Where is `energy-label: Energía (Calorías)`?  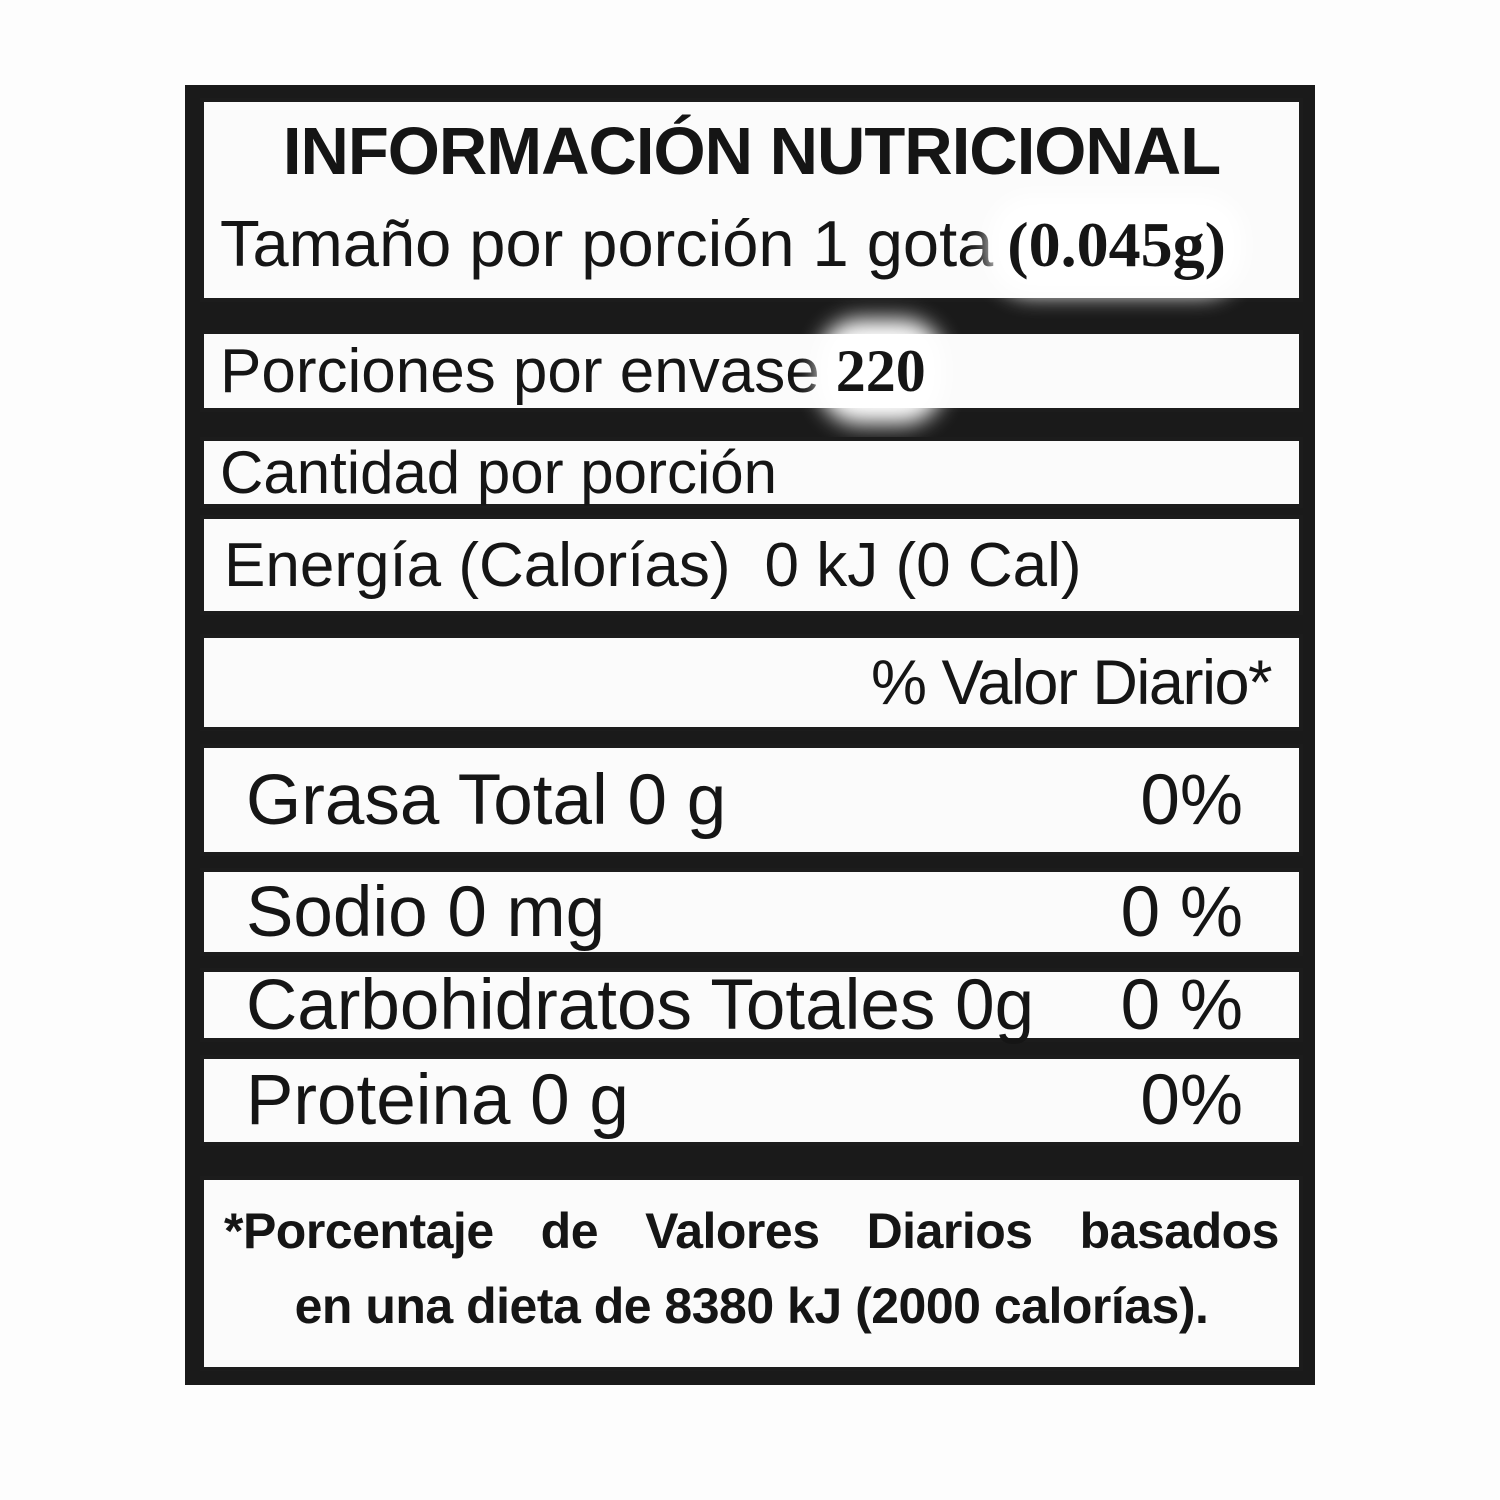
energy-label: Energía (Calorías) is located at coordinates (477, 565).